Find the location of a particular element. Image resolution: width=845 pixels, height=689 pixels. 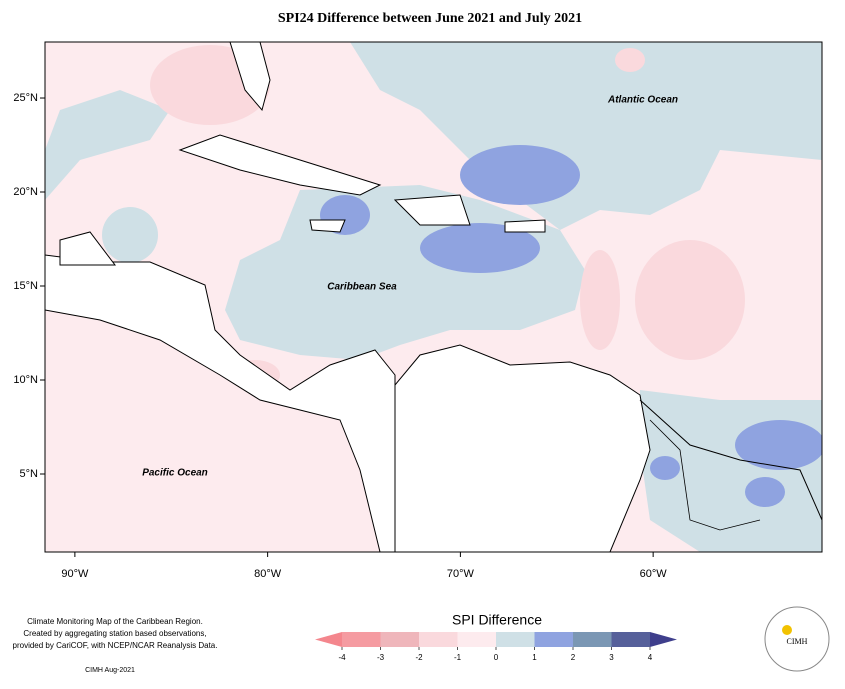

colorbar-tick-label: 4 is located at coordinates (650, 657).